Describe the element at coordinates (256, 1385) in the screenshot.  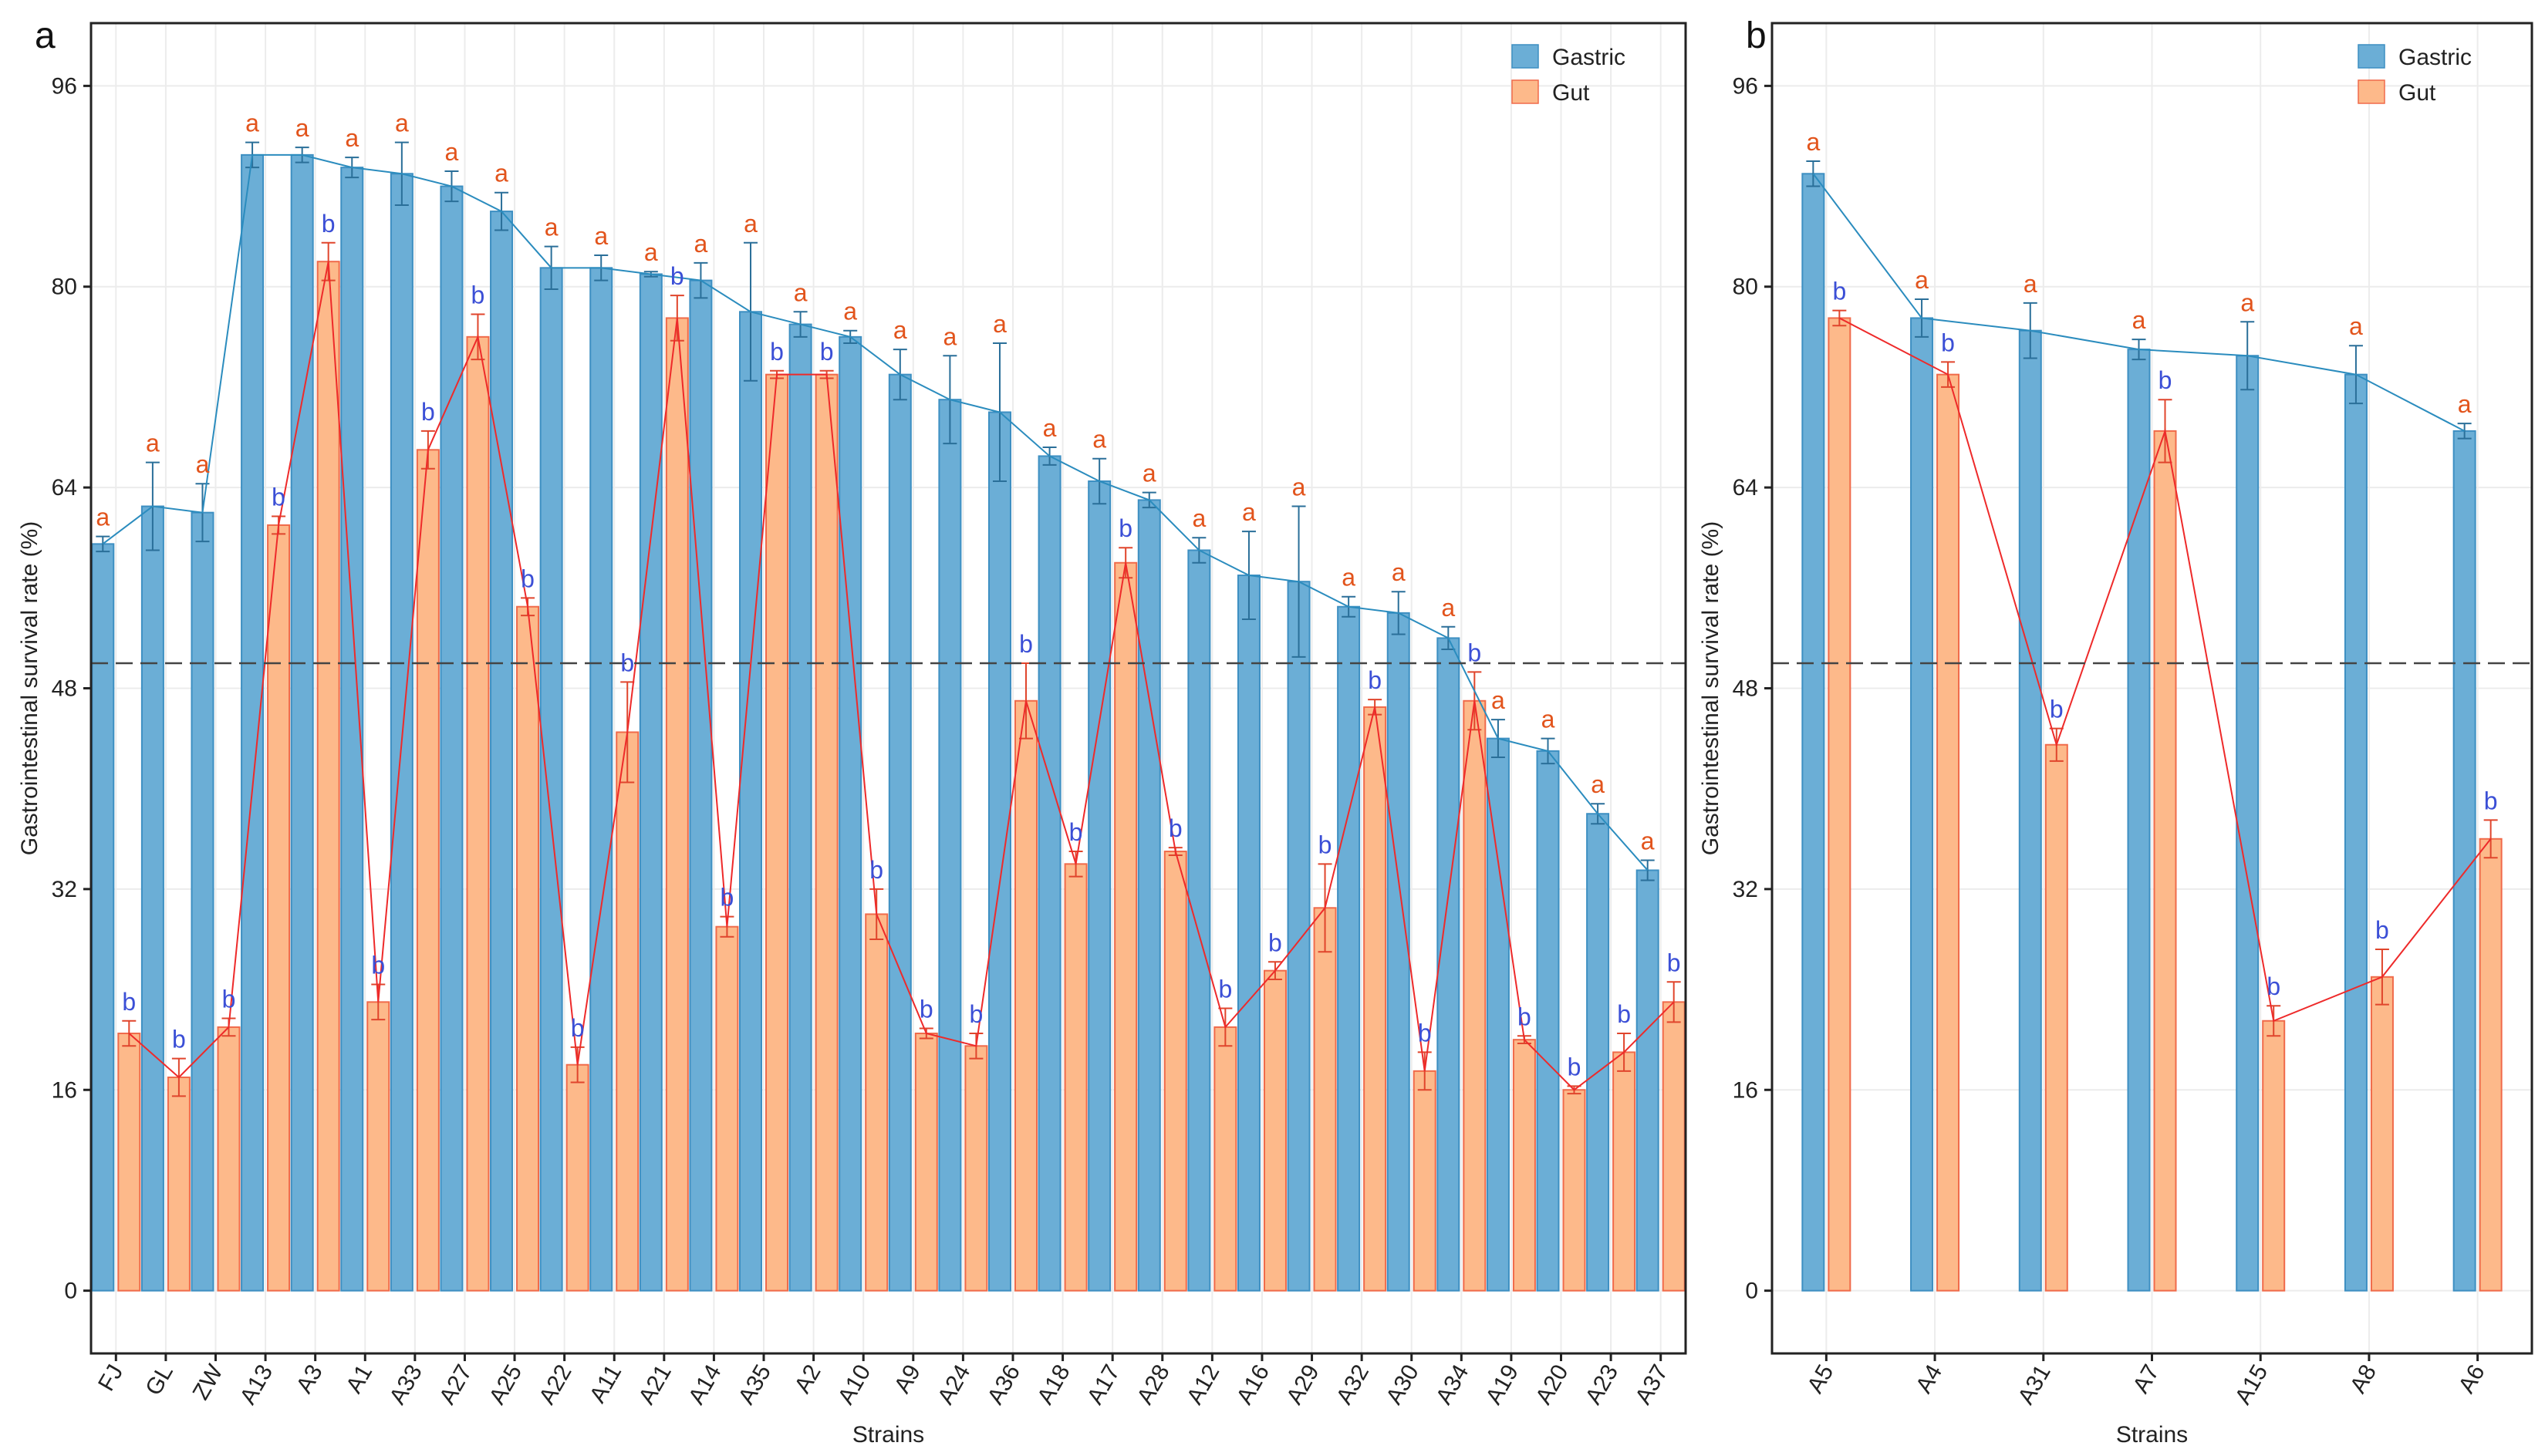
I see `x-tick-label: A13` at that location.